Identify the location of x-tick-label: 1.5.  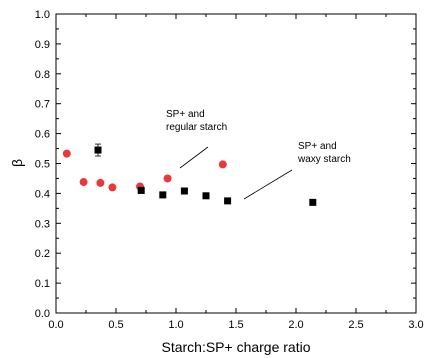
(235, 325).